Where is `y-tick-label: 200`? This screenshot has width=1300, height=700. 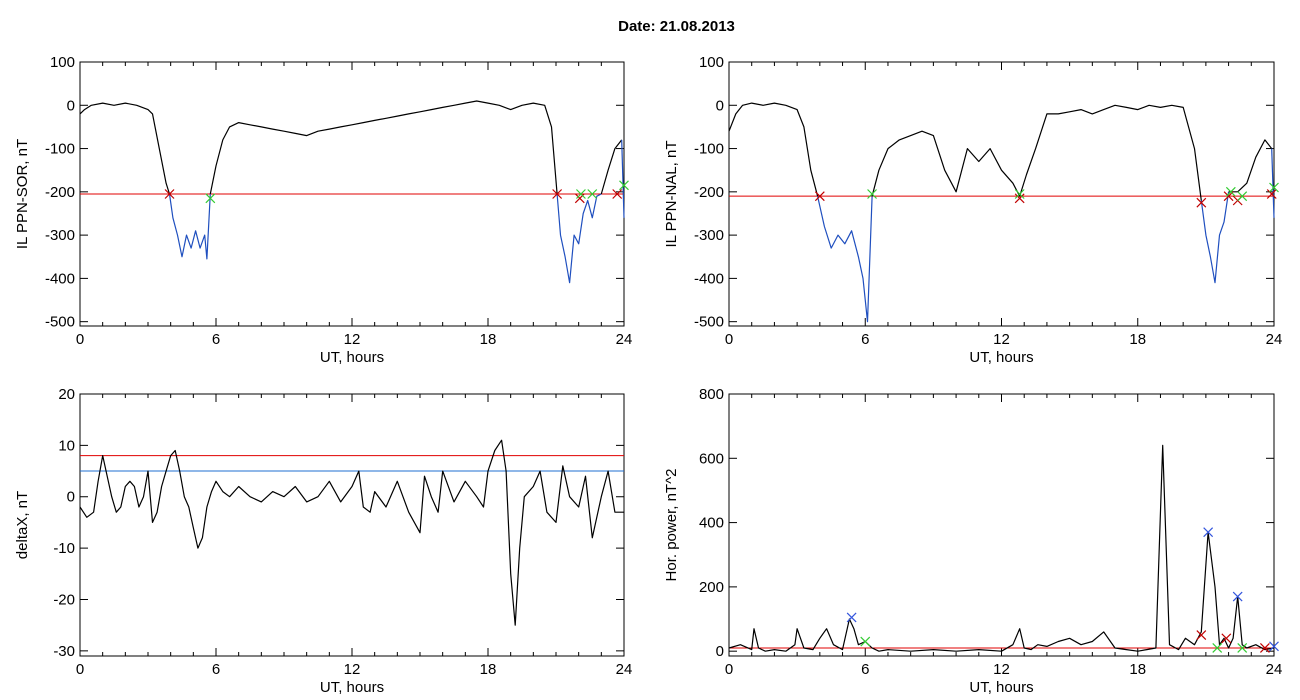
y-tick-label: 200 is located at coordinates (711, 587).